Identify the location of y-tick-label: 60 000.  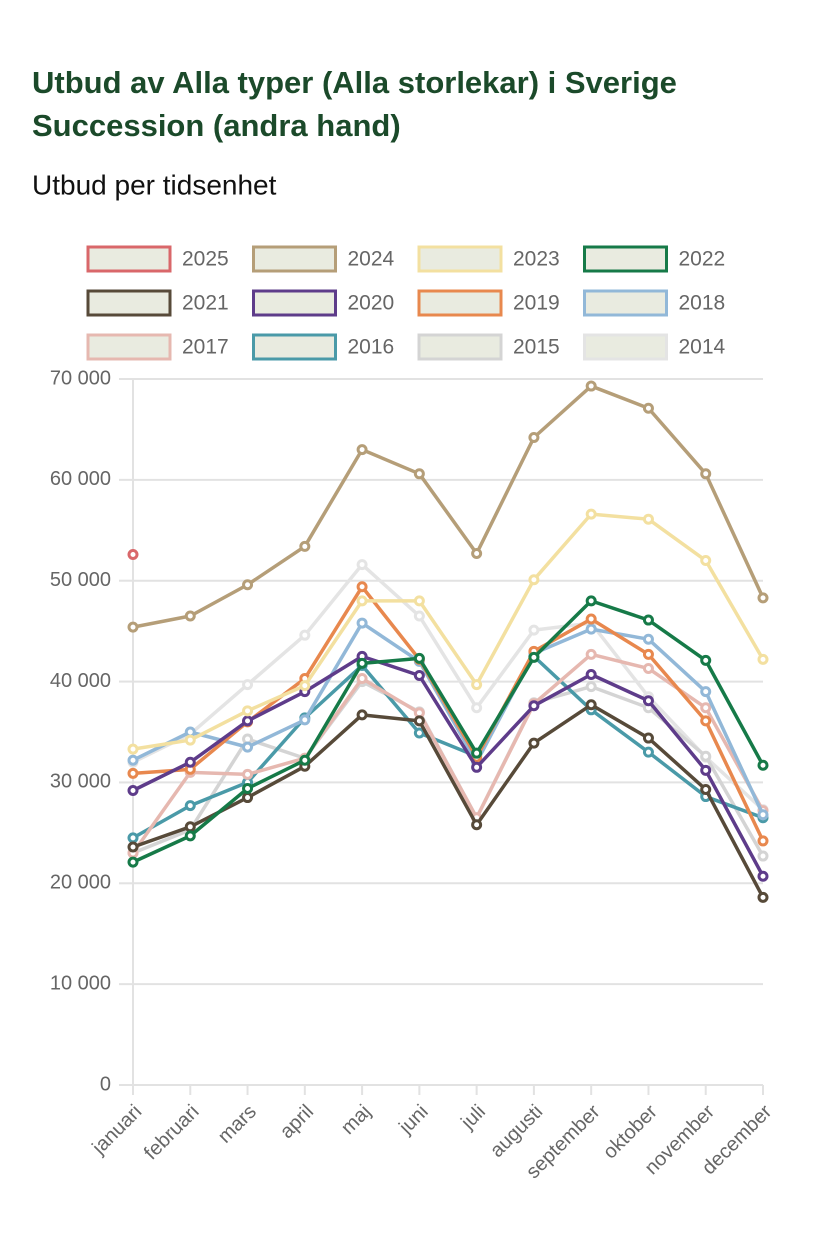
(80, 479).